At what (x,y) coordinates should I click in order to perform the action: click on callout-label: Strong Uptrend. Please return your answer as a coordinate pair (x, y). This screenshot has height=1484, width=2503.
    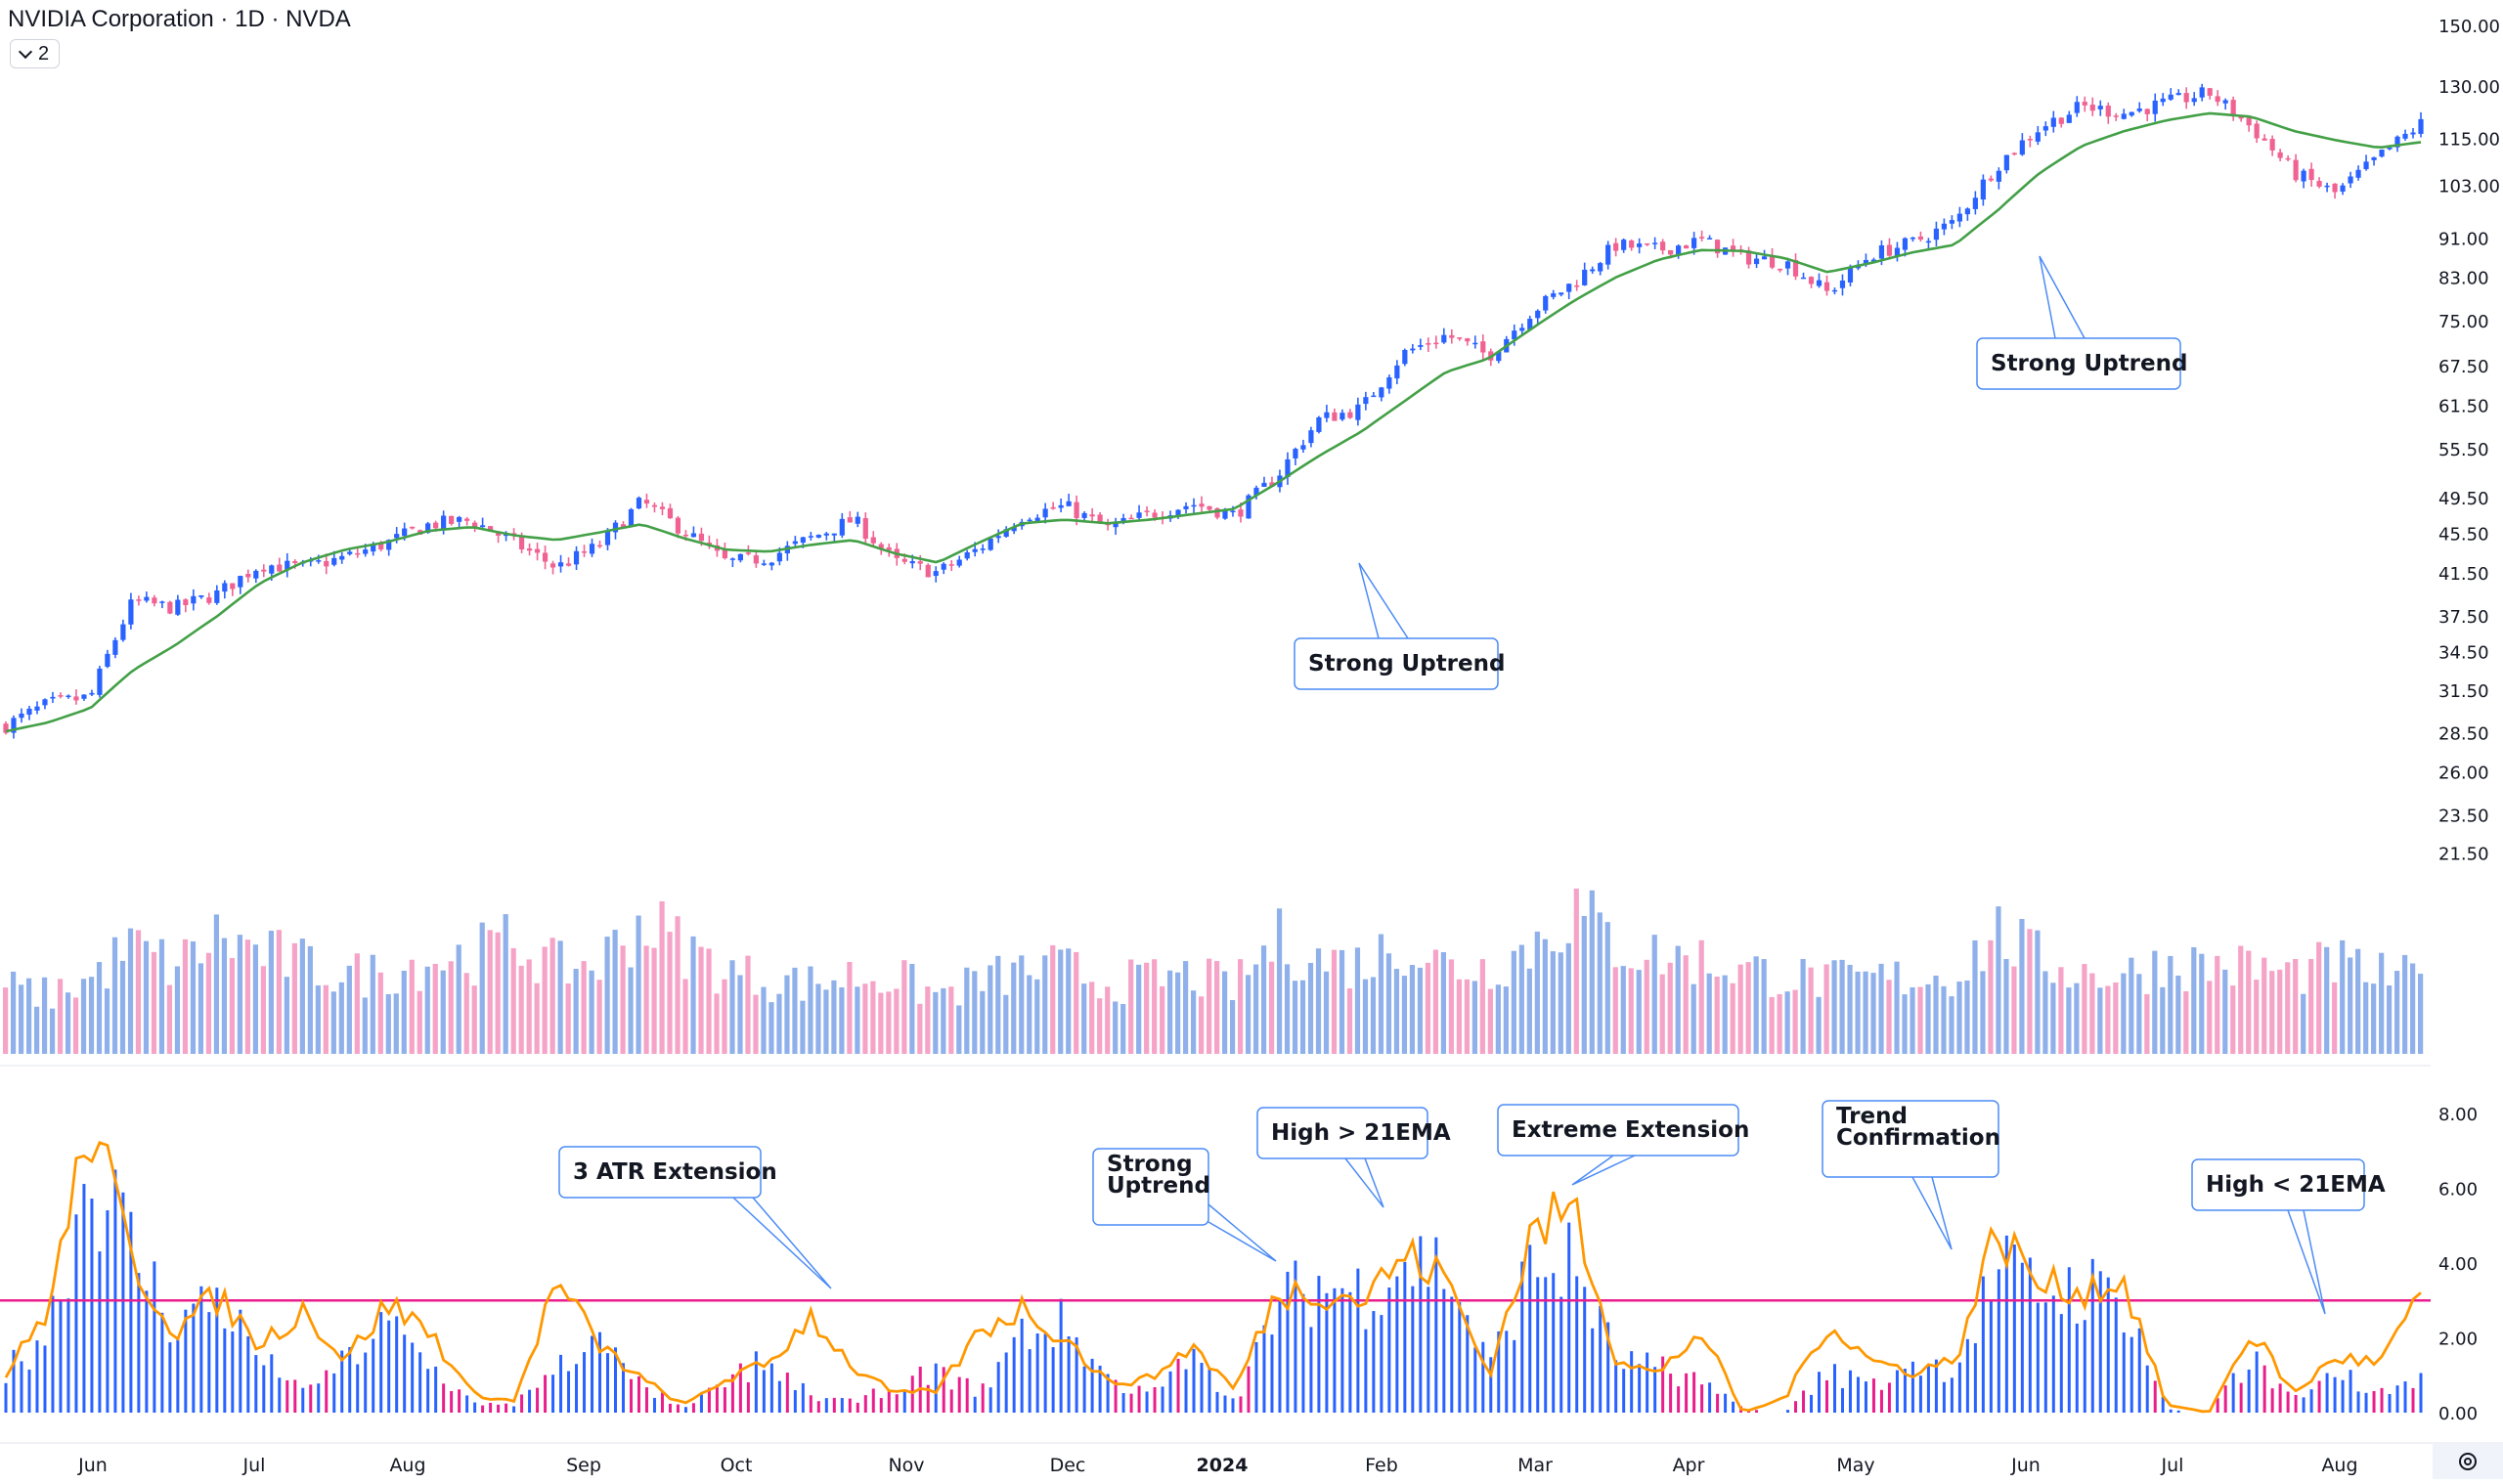
    Looking at the image, I should click on (2089, 363).